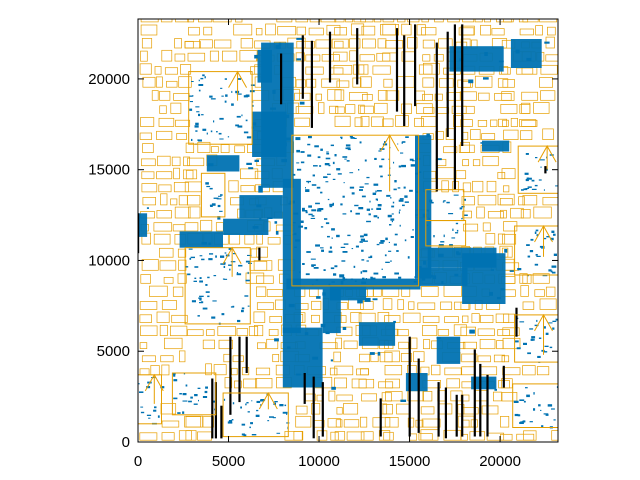  I want to click on x-tick-label: 10000, so click(319, 461).